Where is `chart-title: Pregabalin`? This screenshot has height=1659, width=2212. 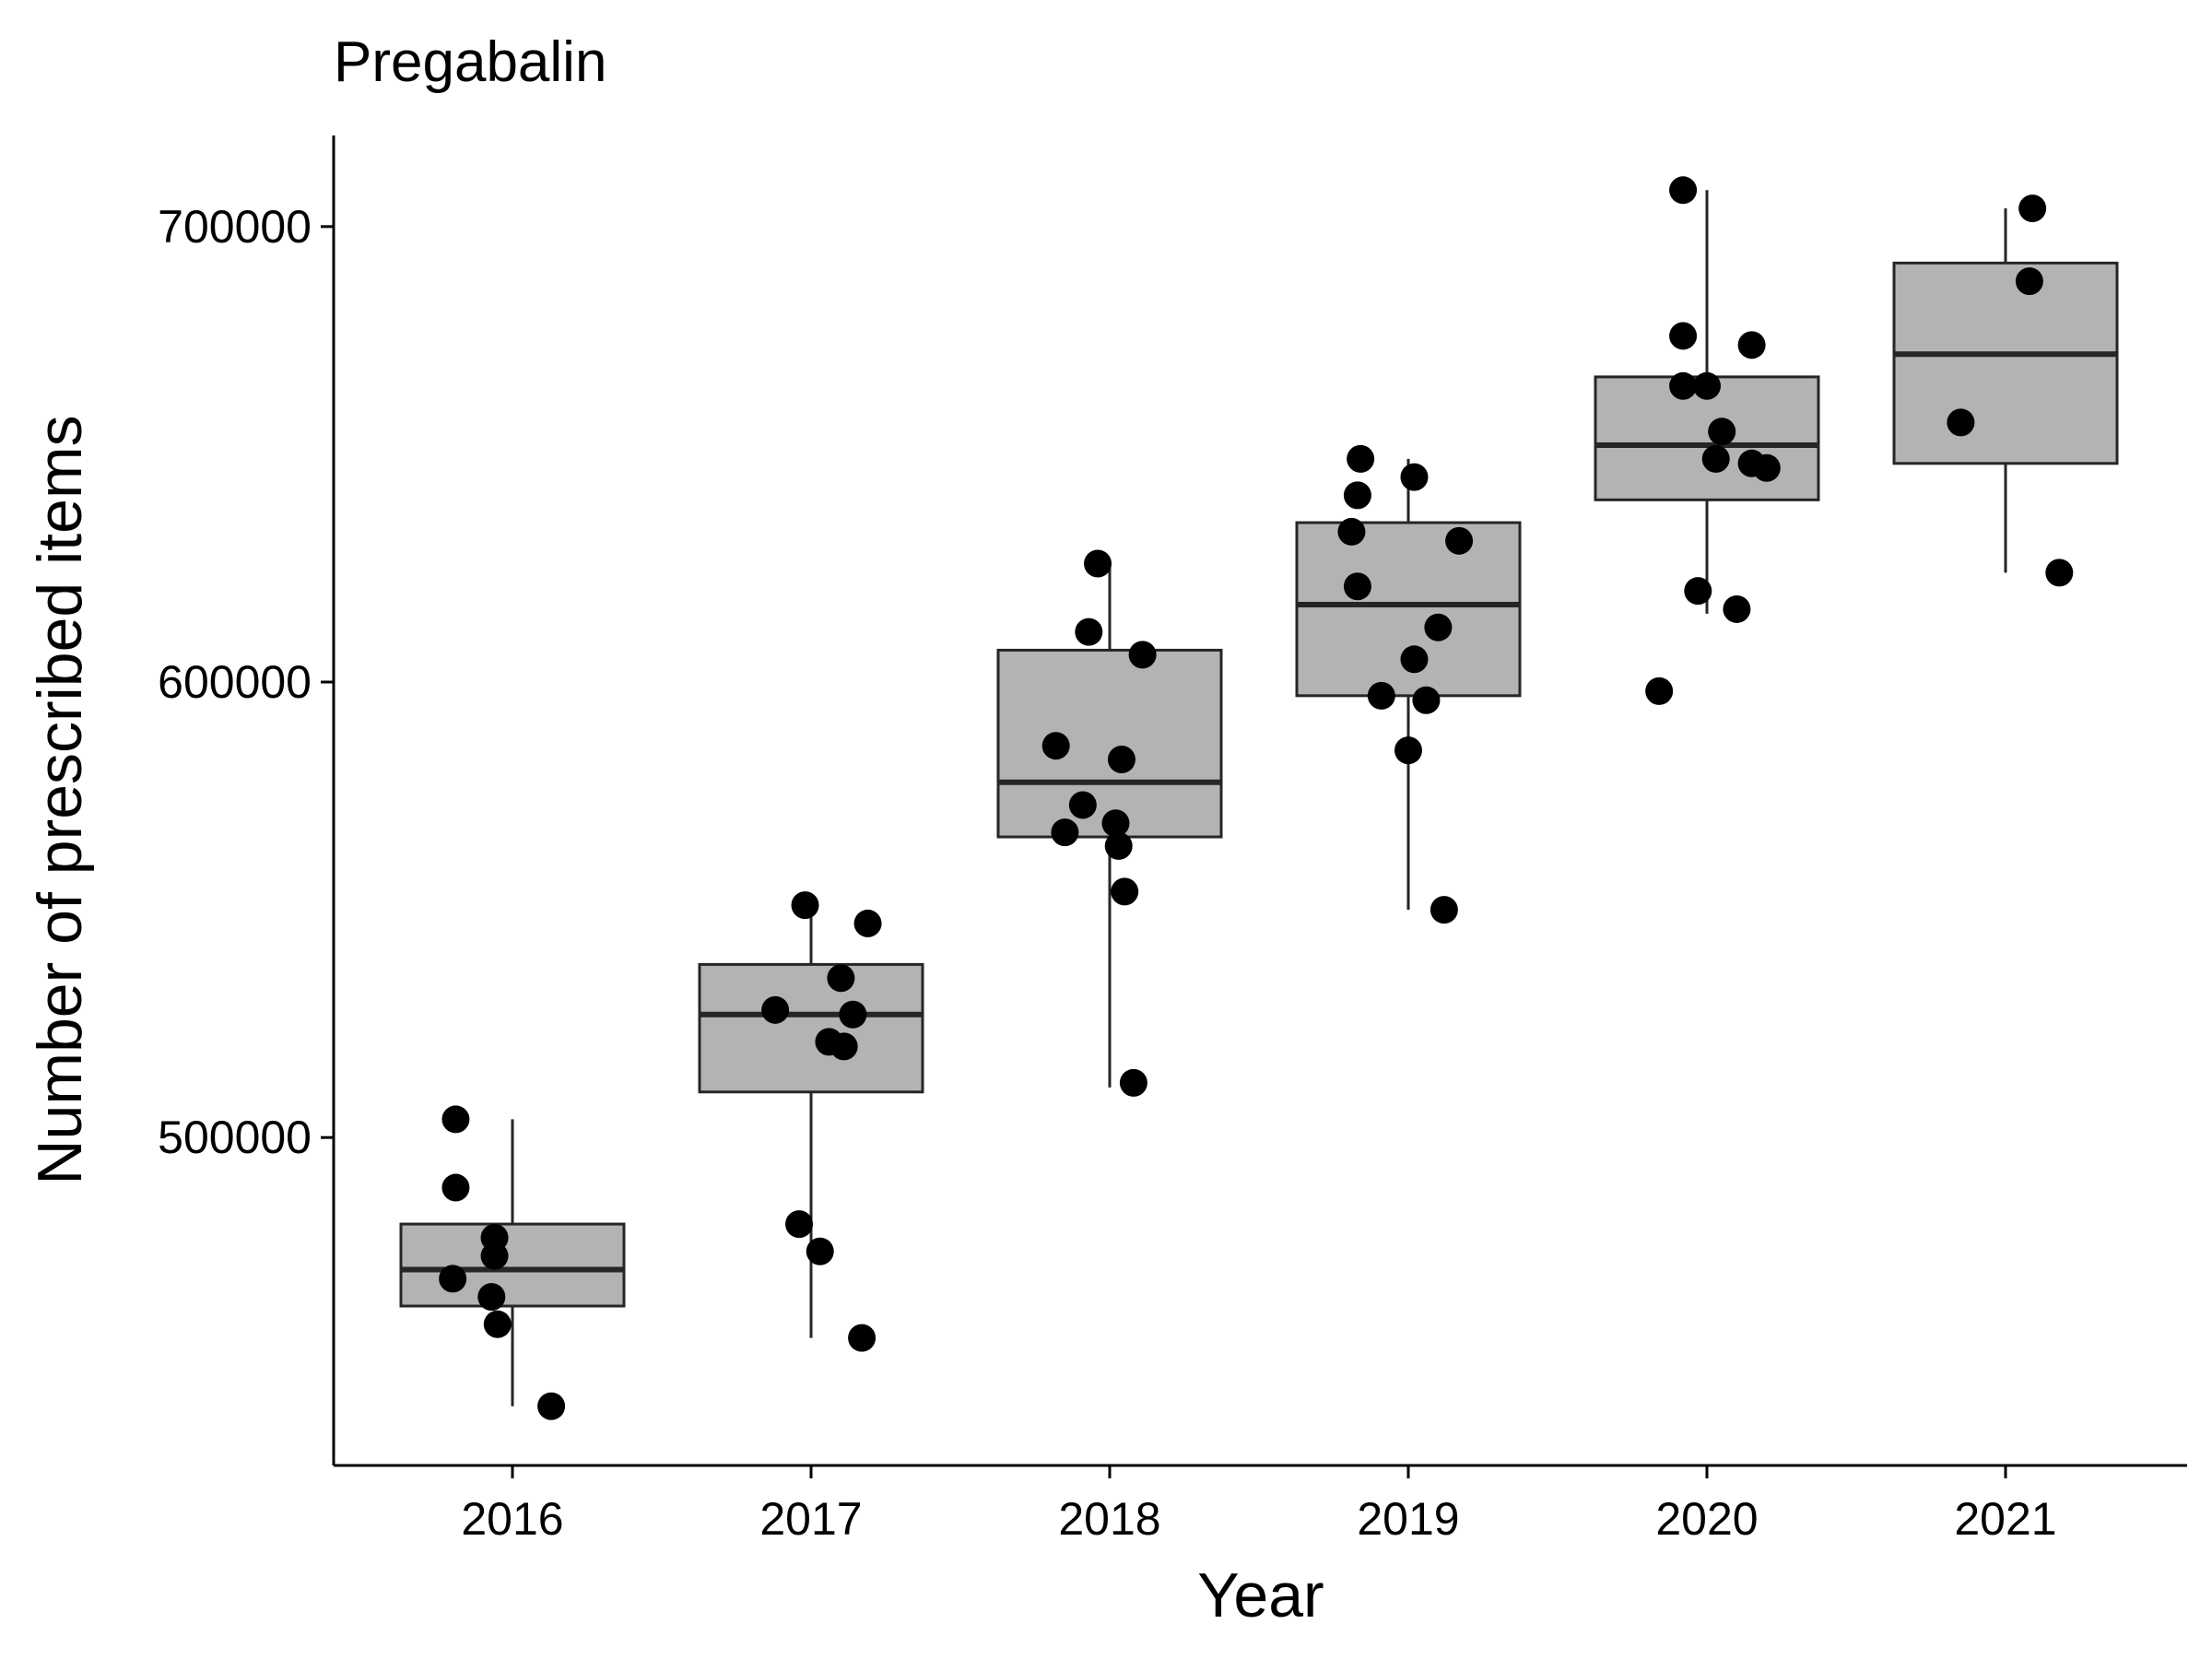 chart-title: Pregabalin is located at coordinates (470, 62).